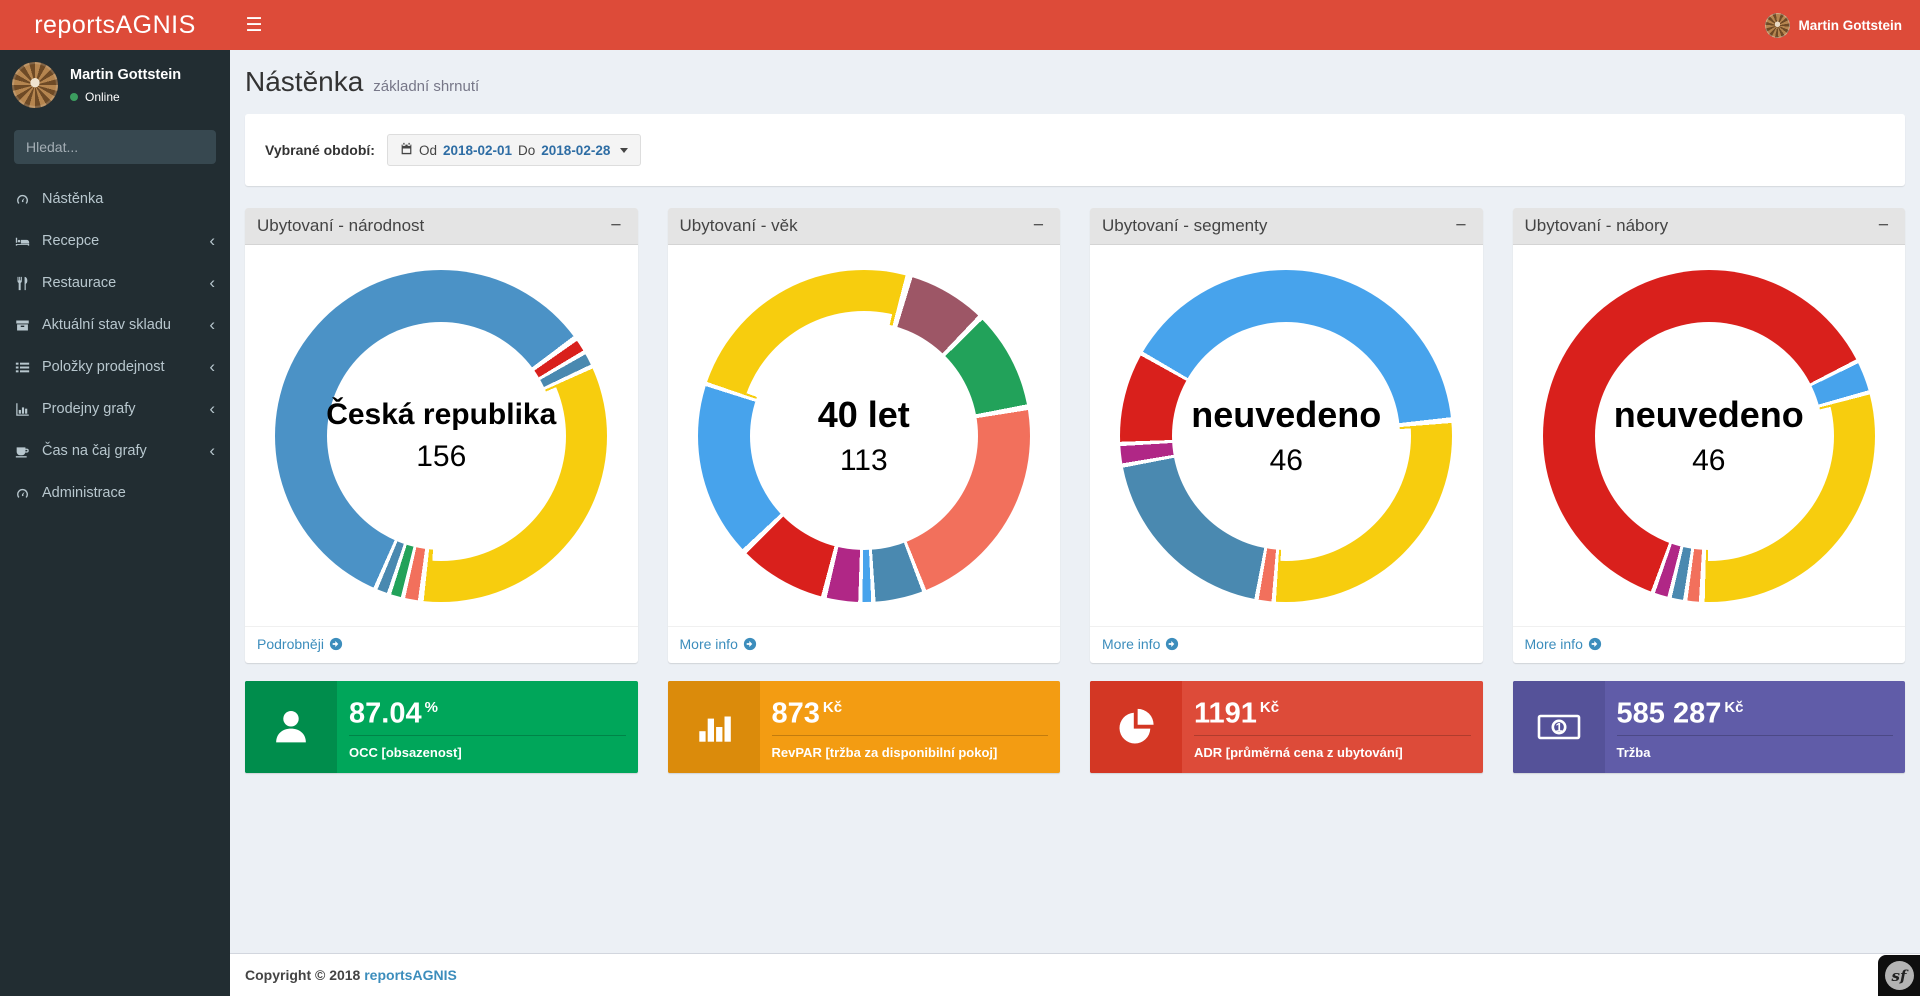 This screenshot has height=996, width=1920. Describe the element at coordinates (477, 150) in the screenshot. I see `date-from: 2018-02-01` at that location.